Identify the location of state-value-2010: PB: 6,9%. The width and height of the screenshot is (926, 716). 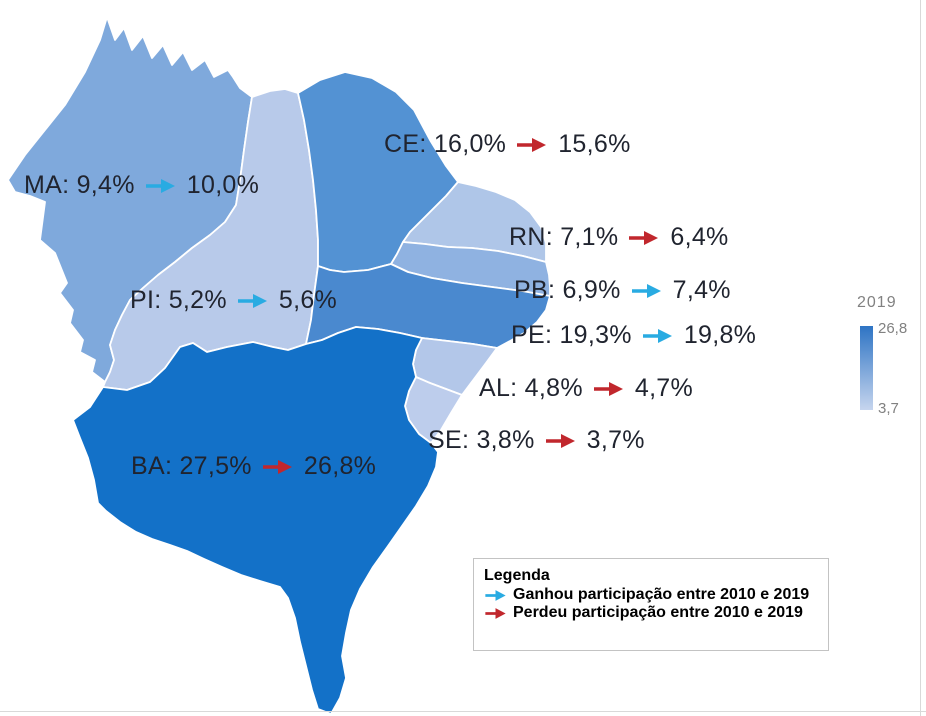
(567, 290).